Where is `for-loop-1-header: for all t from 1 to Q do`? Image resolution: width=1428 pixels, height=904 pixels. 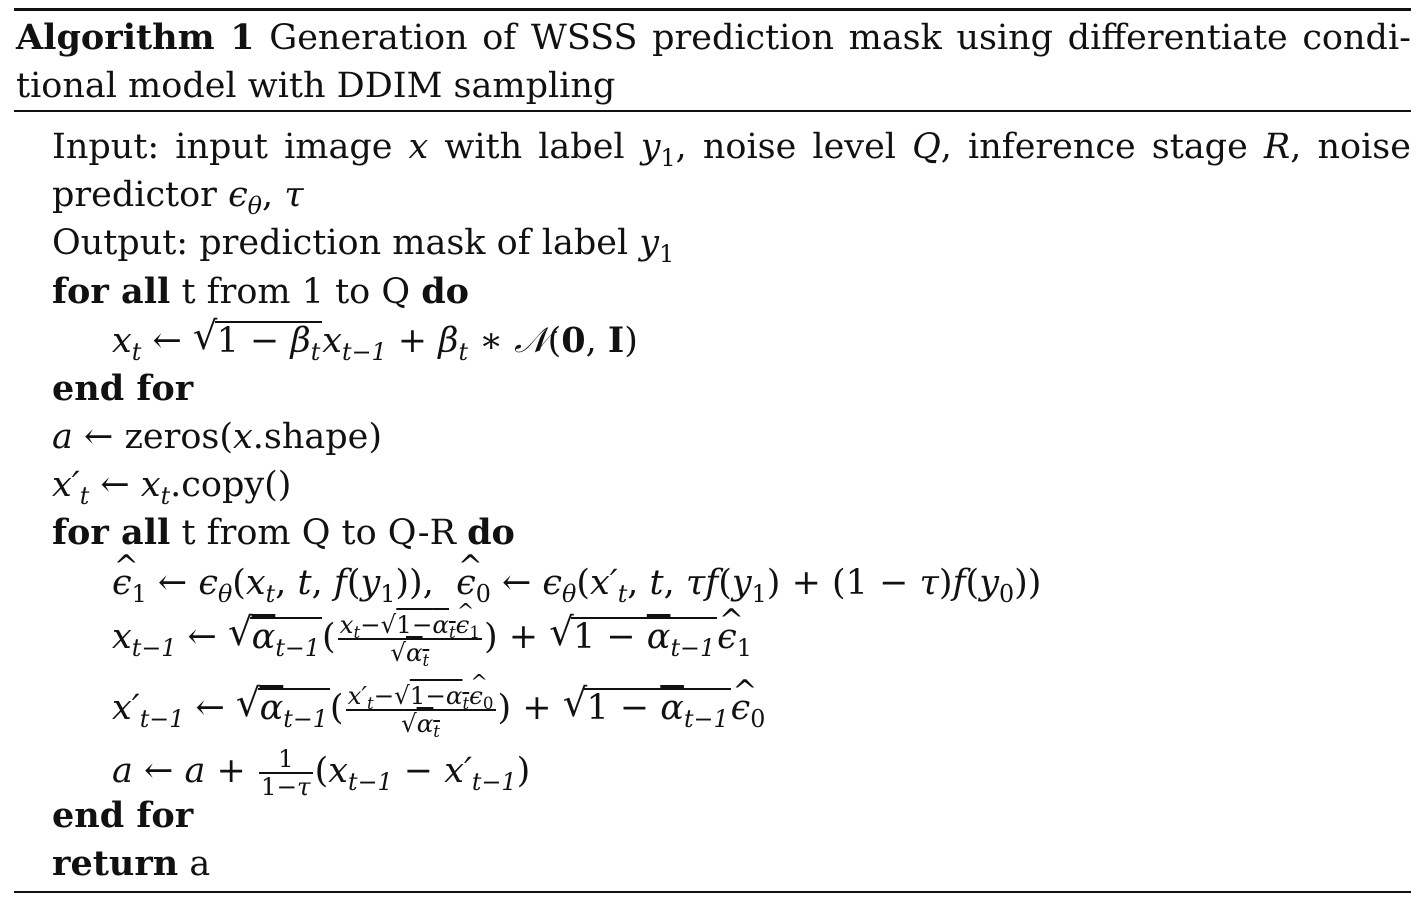 for-loop-1-header: for all t from 1 to Q do is located at coordinates (260, 292).